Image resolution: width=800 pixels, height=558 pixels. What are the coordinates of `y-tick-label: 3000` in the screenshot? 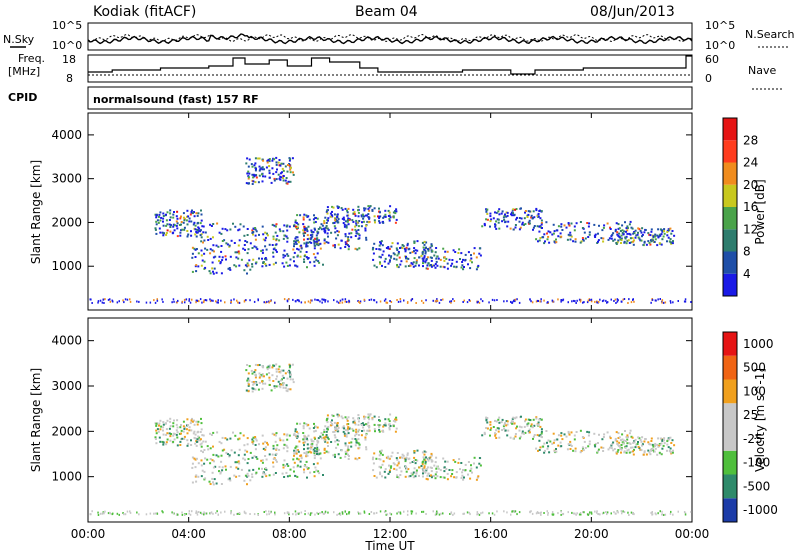 It's located at (66, 179).